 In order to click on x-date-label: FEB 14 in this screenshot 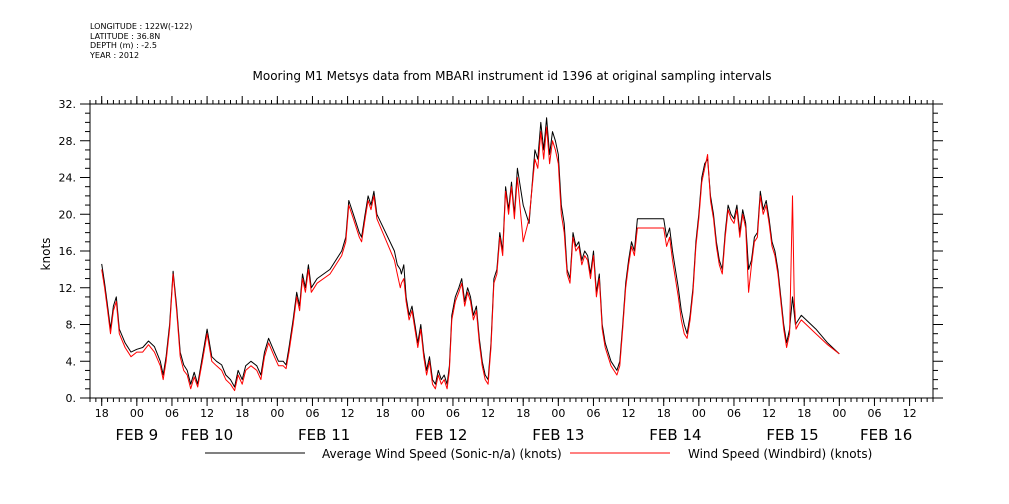, I will do `click(675, 435)`.